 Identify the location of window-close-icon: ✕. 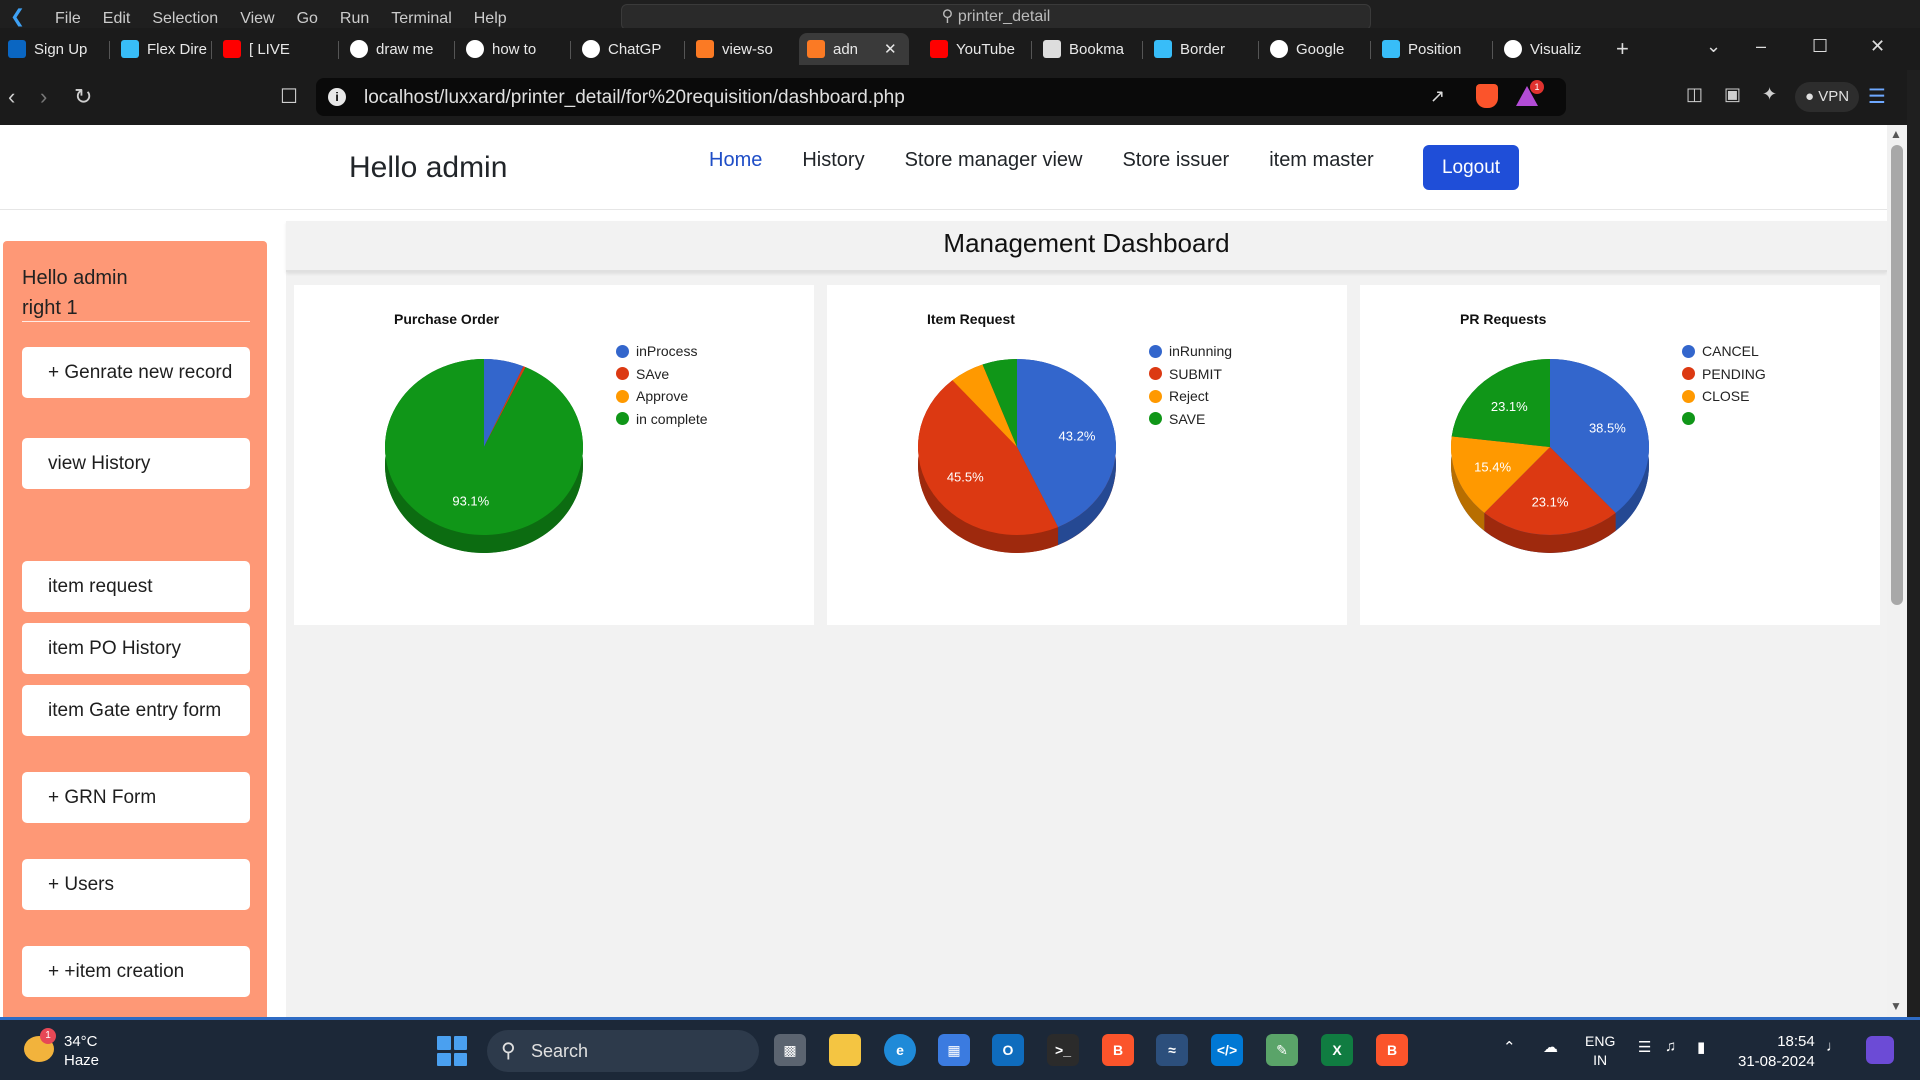
(1877, 46).